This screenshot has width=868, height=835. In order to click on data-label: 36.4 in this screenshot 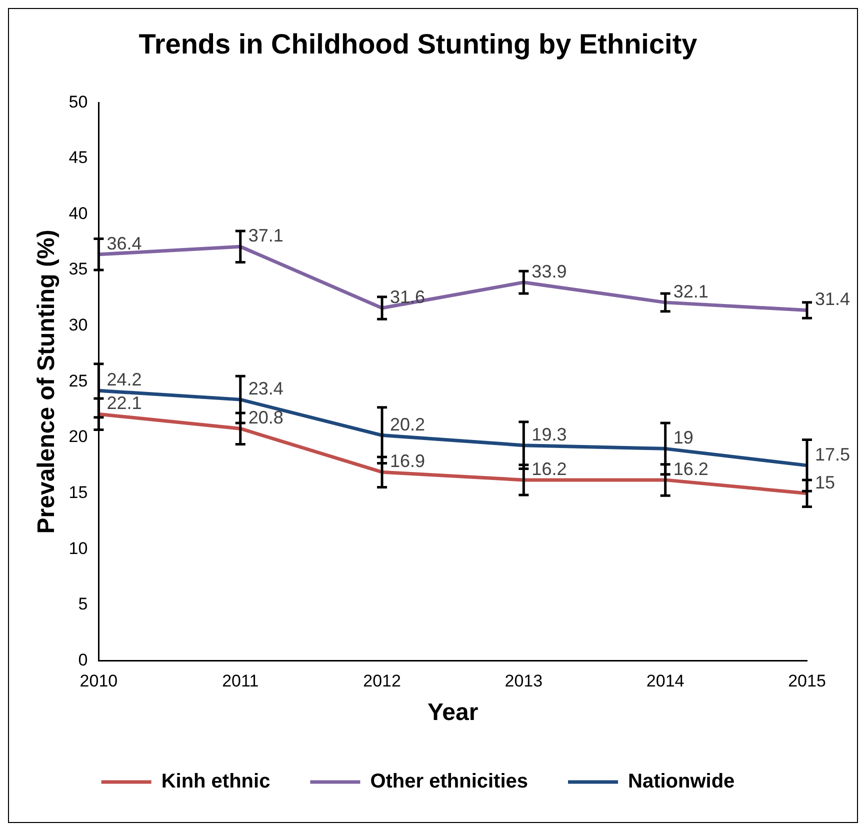, I will do `click(124, 243)`.